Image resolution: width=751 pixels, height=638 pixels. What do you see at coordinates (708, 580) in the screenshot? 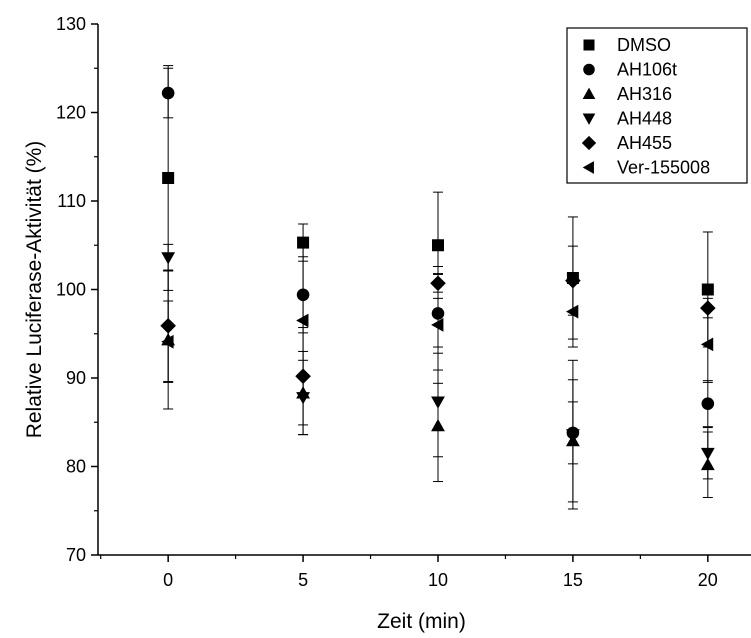
I see `x-tick-label: 20` at bounding box center [708, 580].